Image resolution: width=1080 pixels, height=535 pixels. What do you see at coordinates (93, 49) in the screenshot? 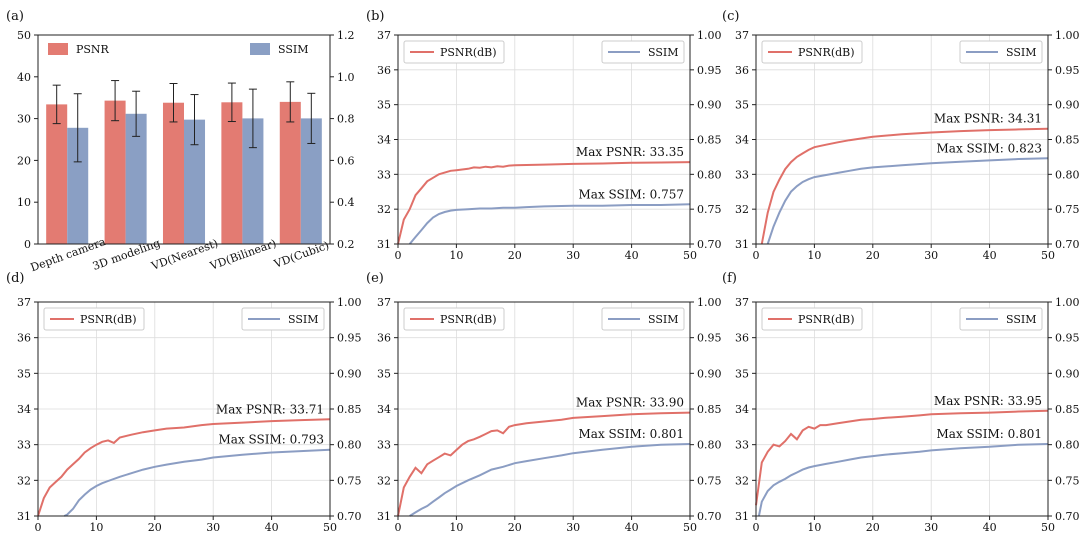
I see `legend-label-psnr: PSNR` at bounding box center [93, 49].